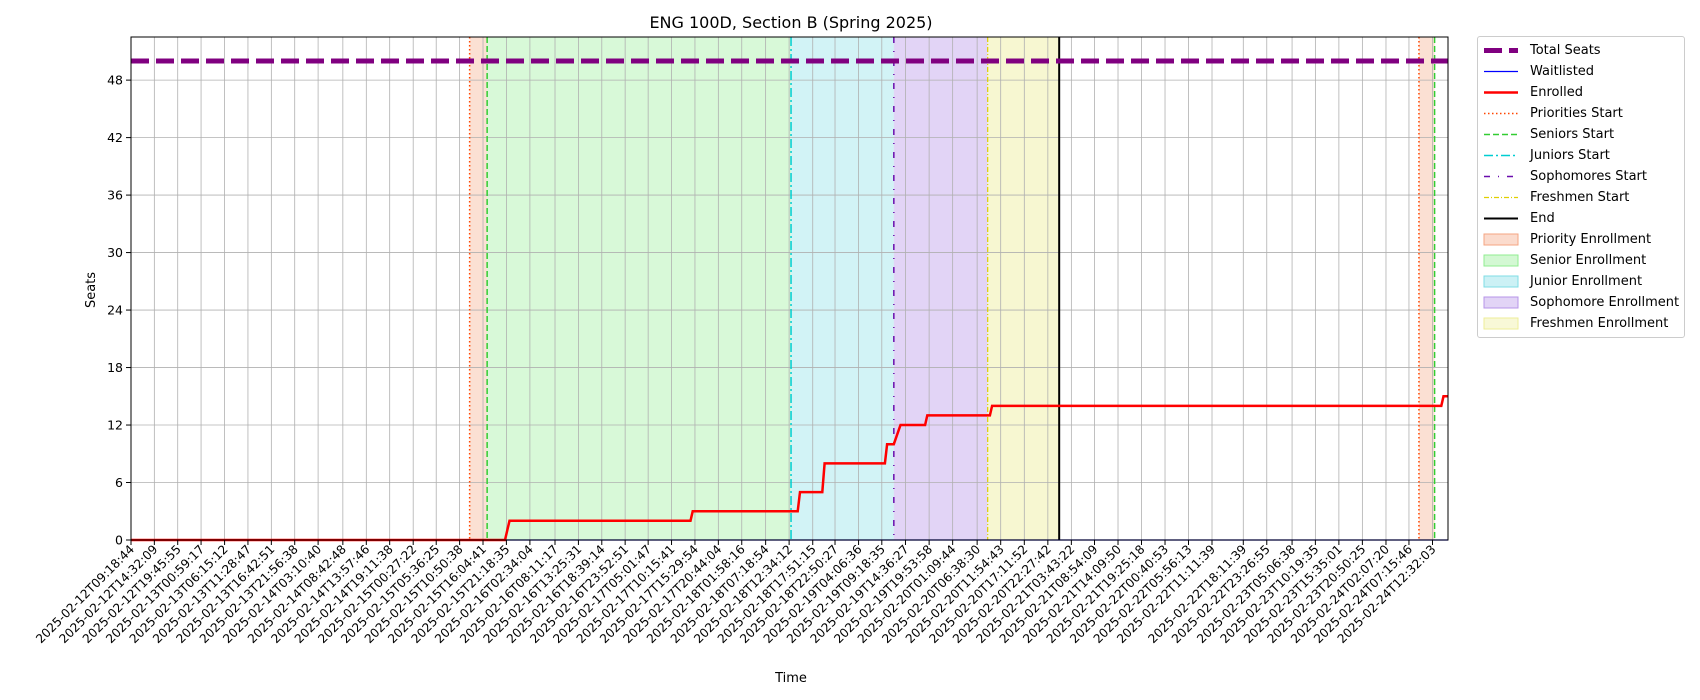 The width and height of the screenshot is (1700, 700). What do you see at coordinates (115, 252) in the screenshot?
I see `y-tick-label: 30` at bounding box center [115, 252].